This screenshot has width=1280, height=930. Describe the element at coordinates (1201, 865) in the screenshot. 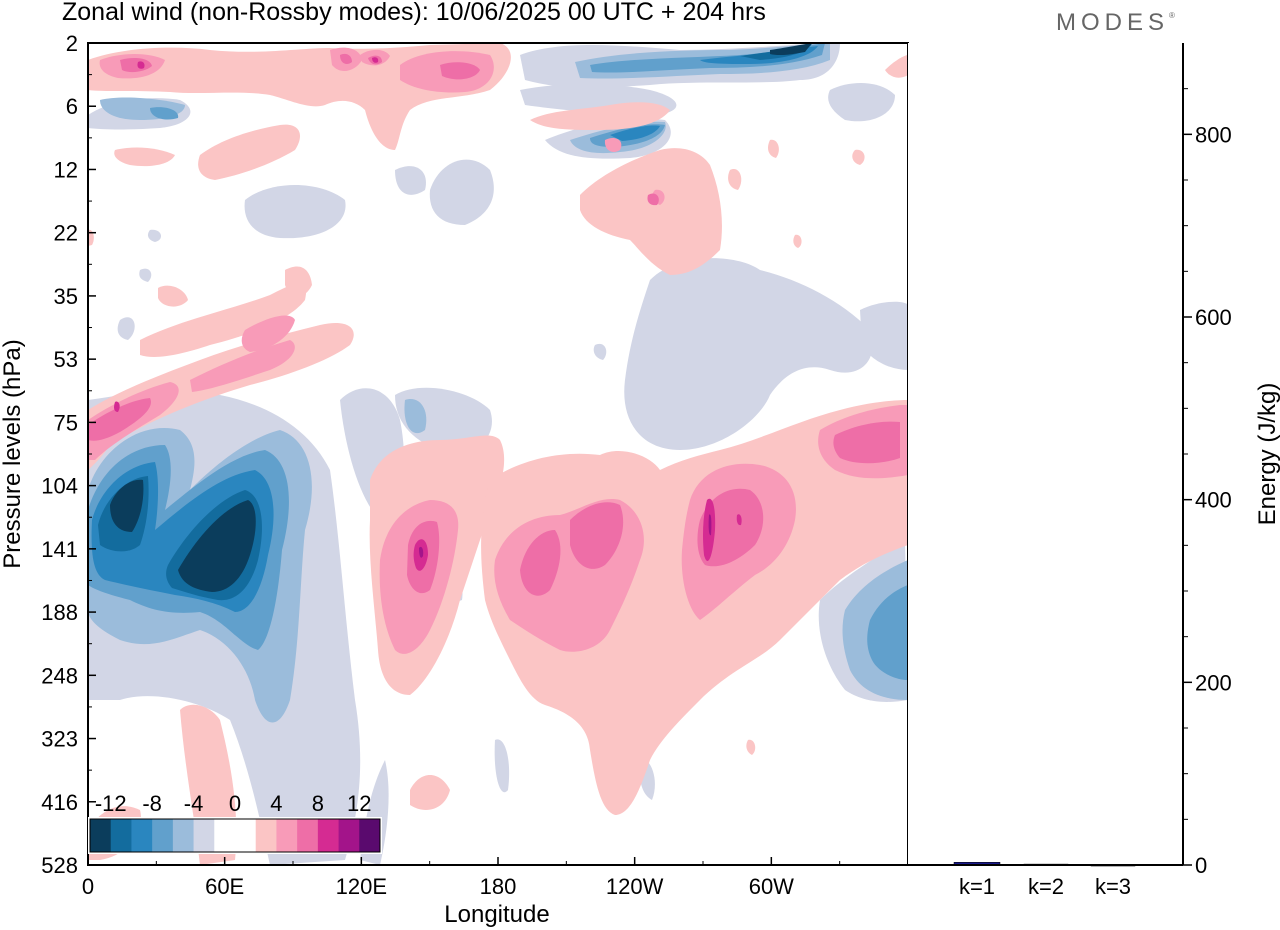

I see `energy-tick-label: 0` at that location.